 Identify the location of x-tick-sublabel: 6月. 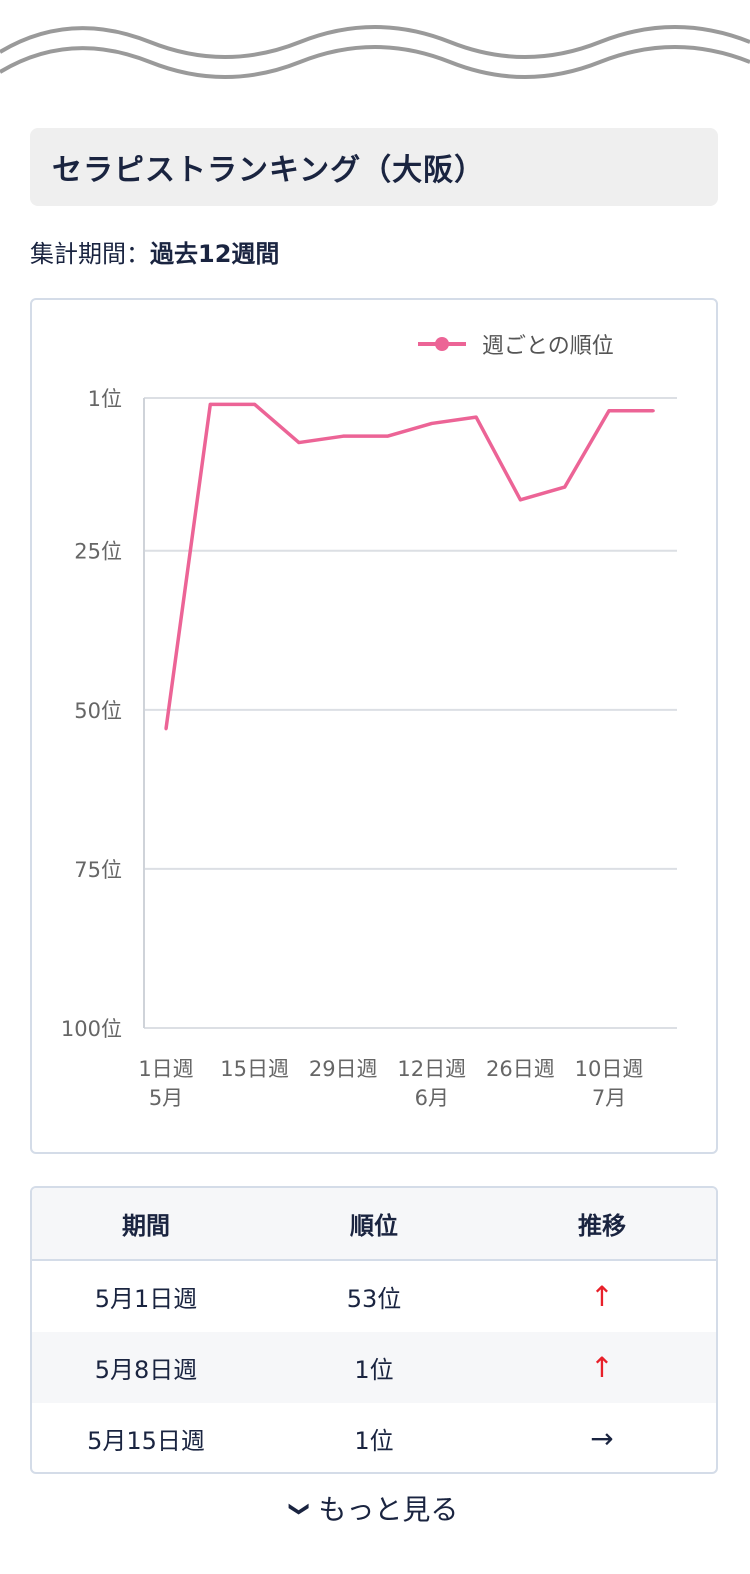
(432, 1098).